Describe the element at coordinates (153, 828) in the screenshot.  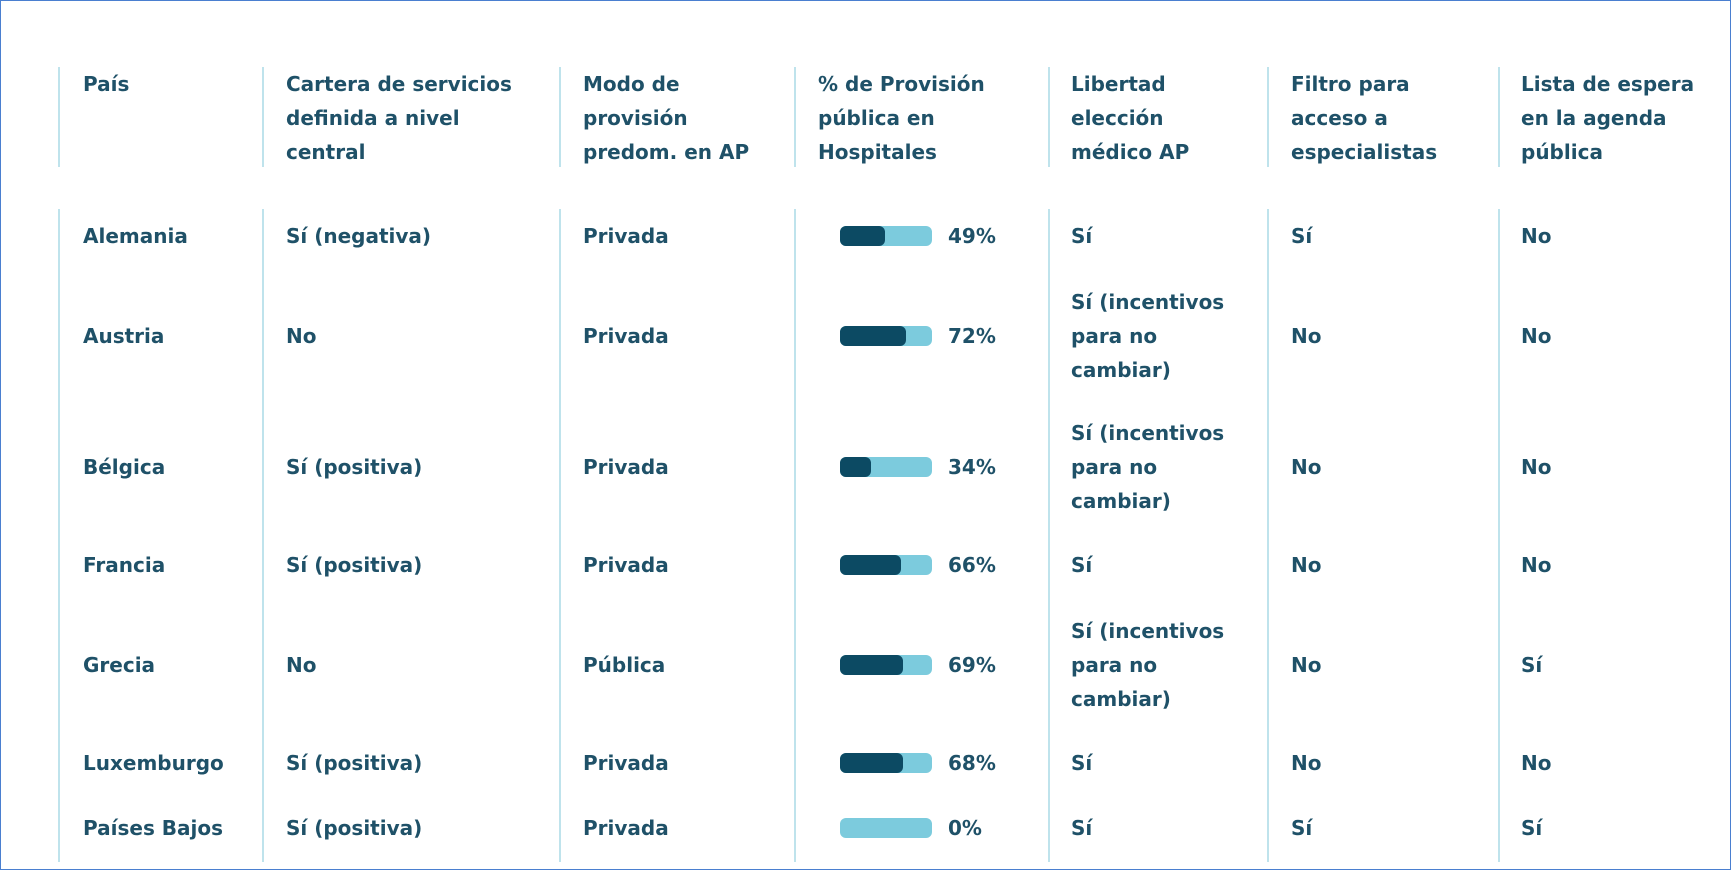
I see `table-cell: Países Bajos` at that location.